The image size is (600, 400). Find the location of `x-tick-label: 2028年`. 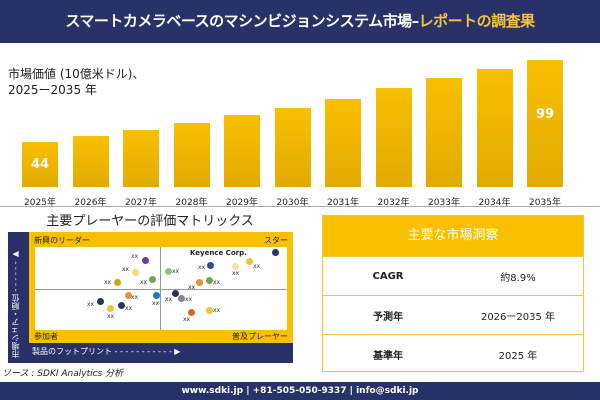

x-tick-label: 2028年 is located at coordinates (191, 203).